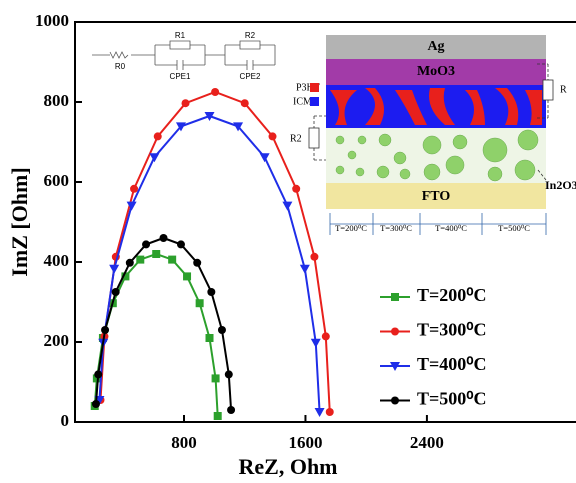  I want to click on layer-label: MoO3, so click(436, 71).